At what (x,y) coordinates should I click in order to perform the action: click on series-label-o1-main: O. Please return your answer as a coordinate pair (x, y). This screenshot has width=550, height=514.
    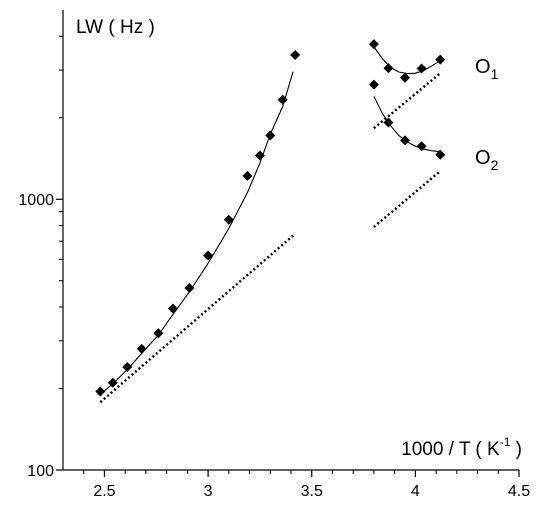
    Looking at the image, I should click on (483, 67).